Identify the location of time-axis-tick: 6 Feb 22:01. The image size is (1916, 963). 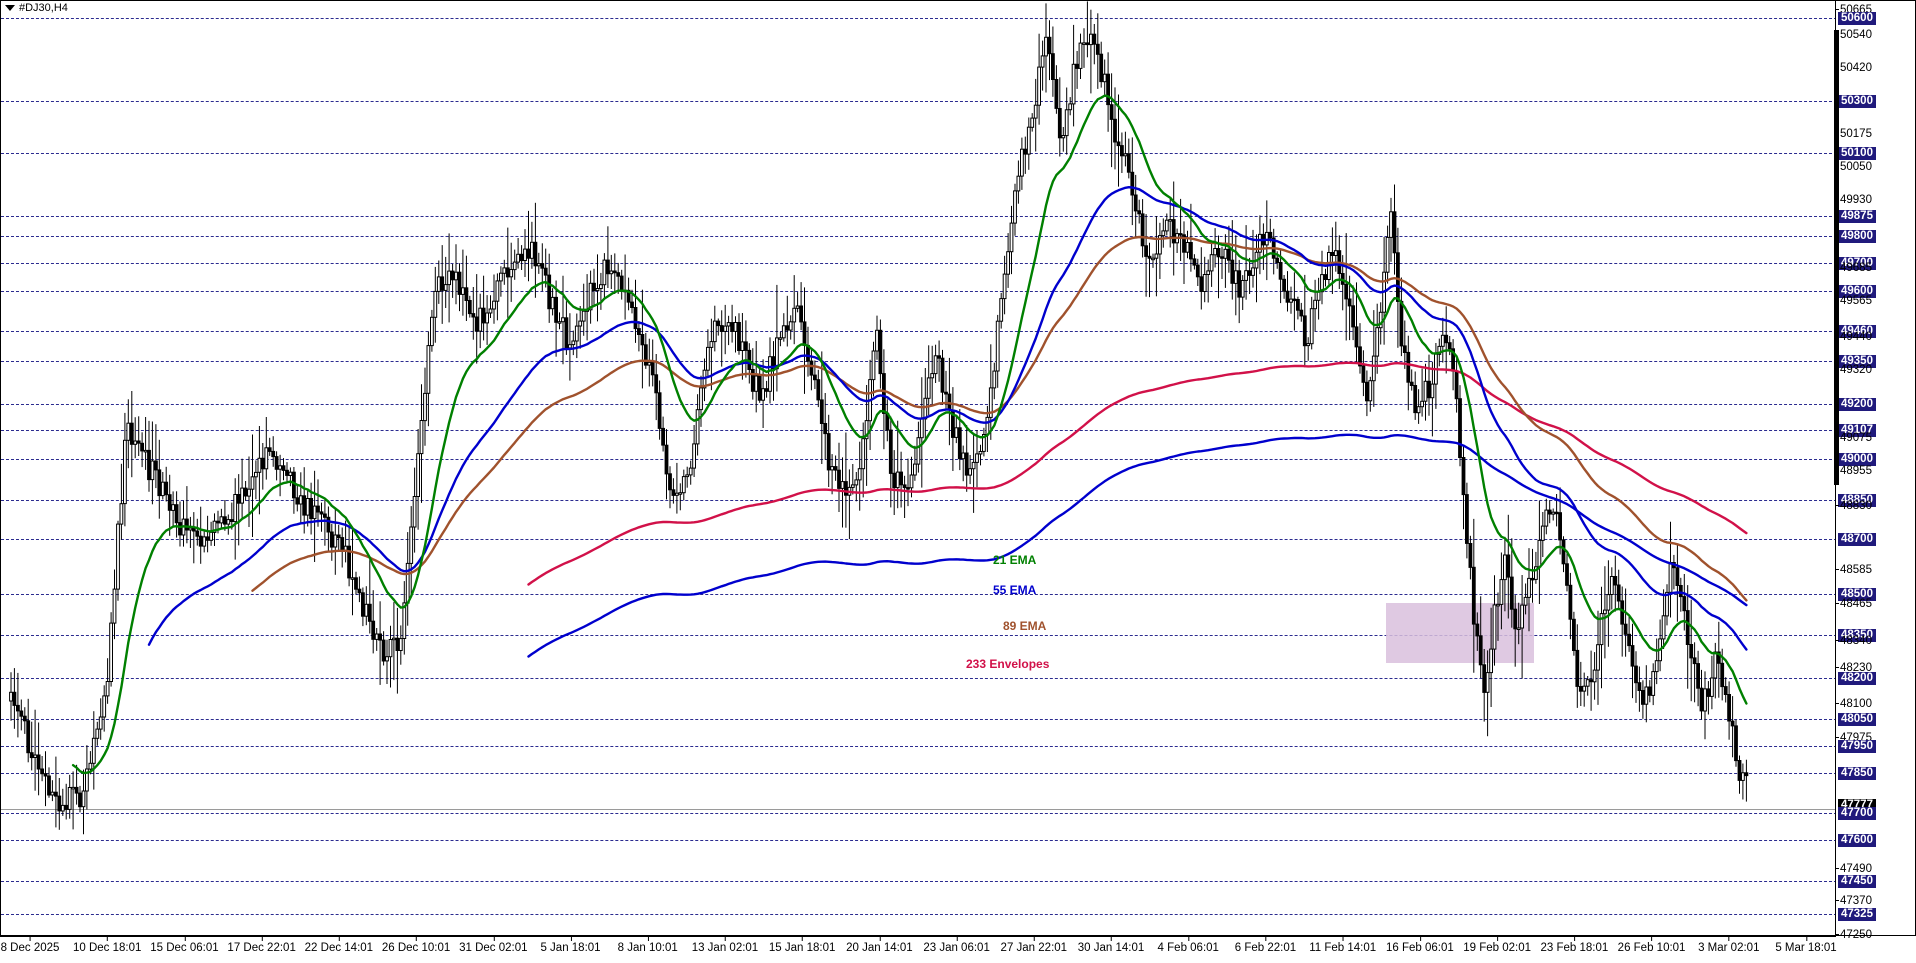
(1265, 945).